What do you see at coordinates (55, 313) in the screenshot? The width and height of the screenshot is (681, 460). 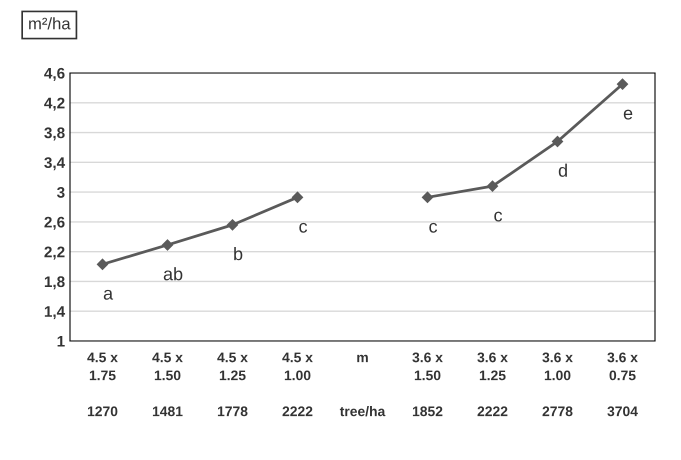 I see `y-tick-label: 1,4` at bounding box center [55, 313].